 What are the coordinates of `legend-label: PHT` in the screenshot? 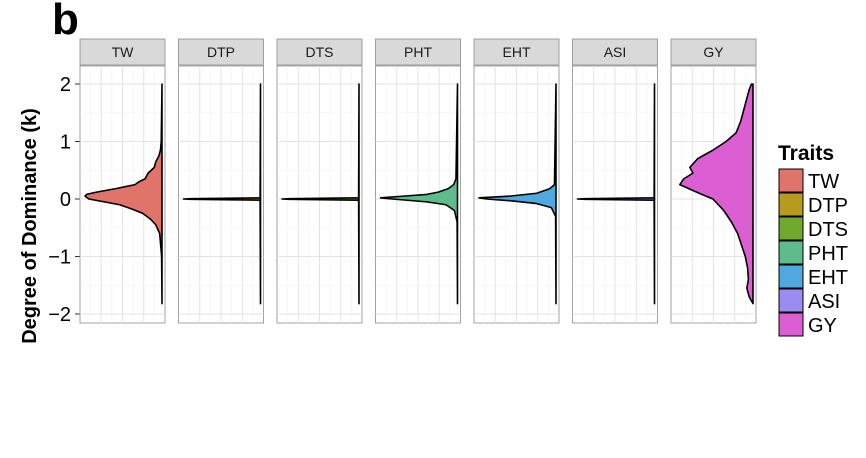 It's located at (828, 254).